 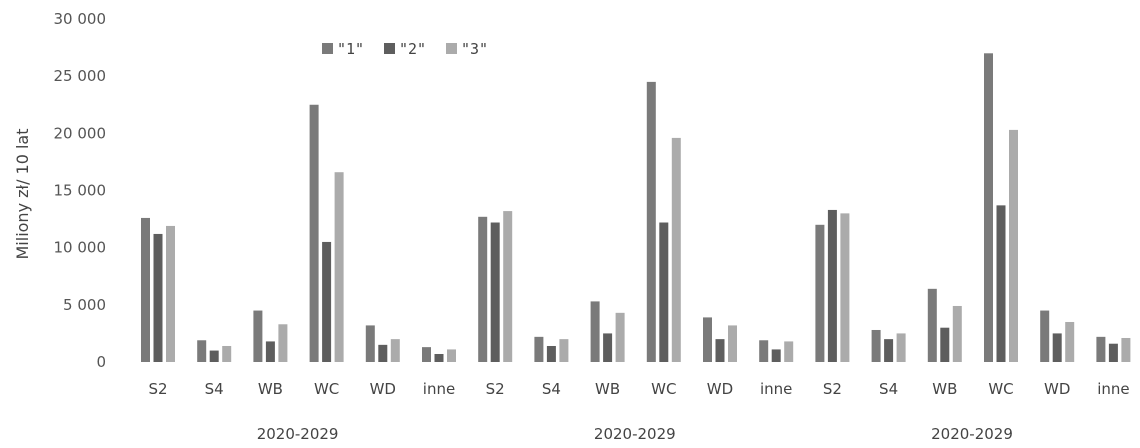 I want to click on y-tick-label: 0, so click(x=101, y=362).